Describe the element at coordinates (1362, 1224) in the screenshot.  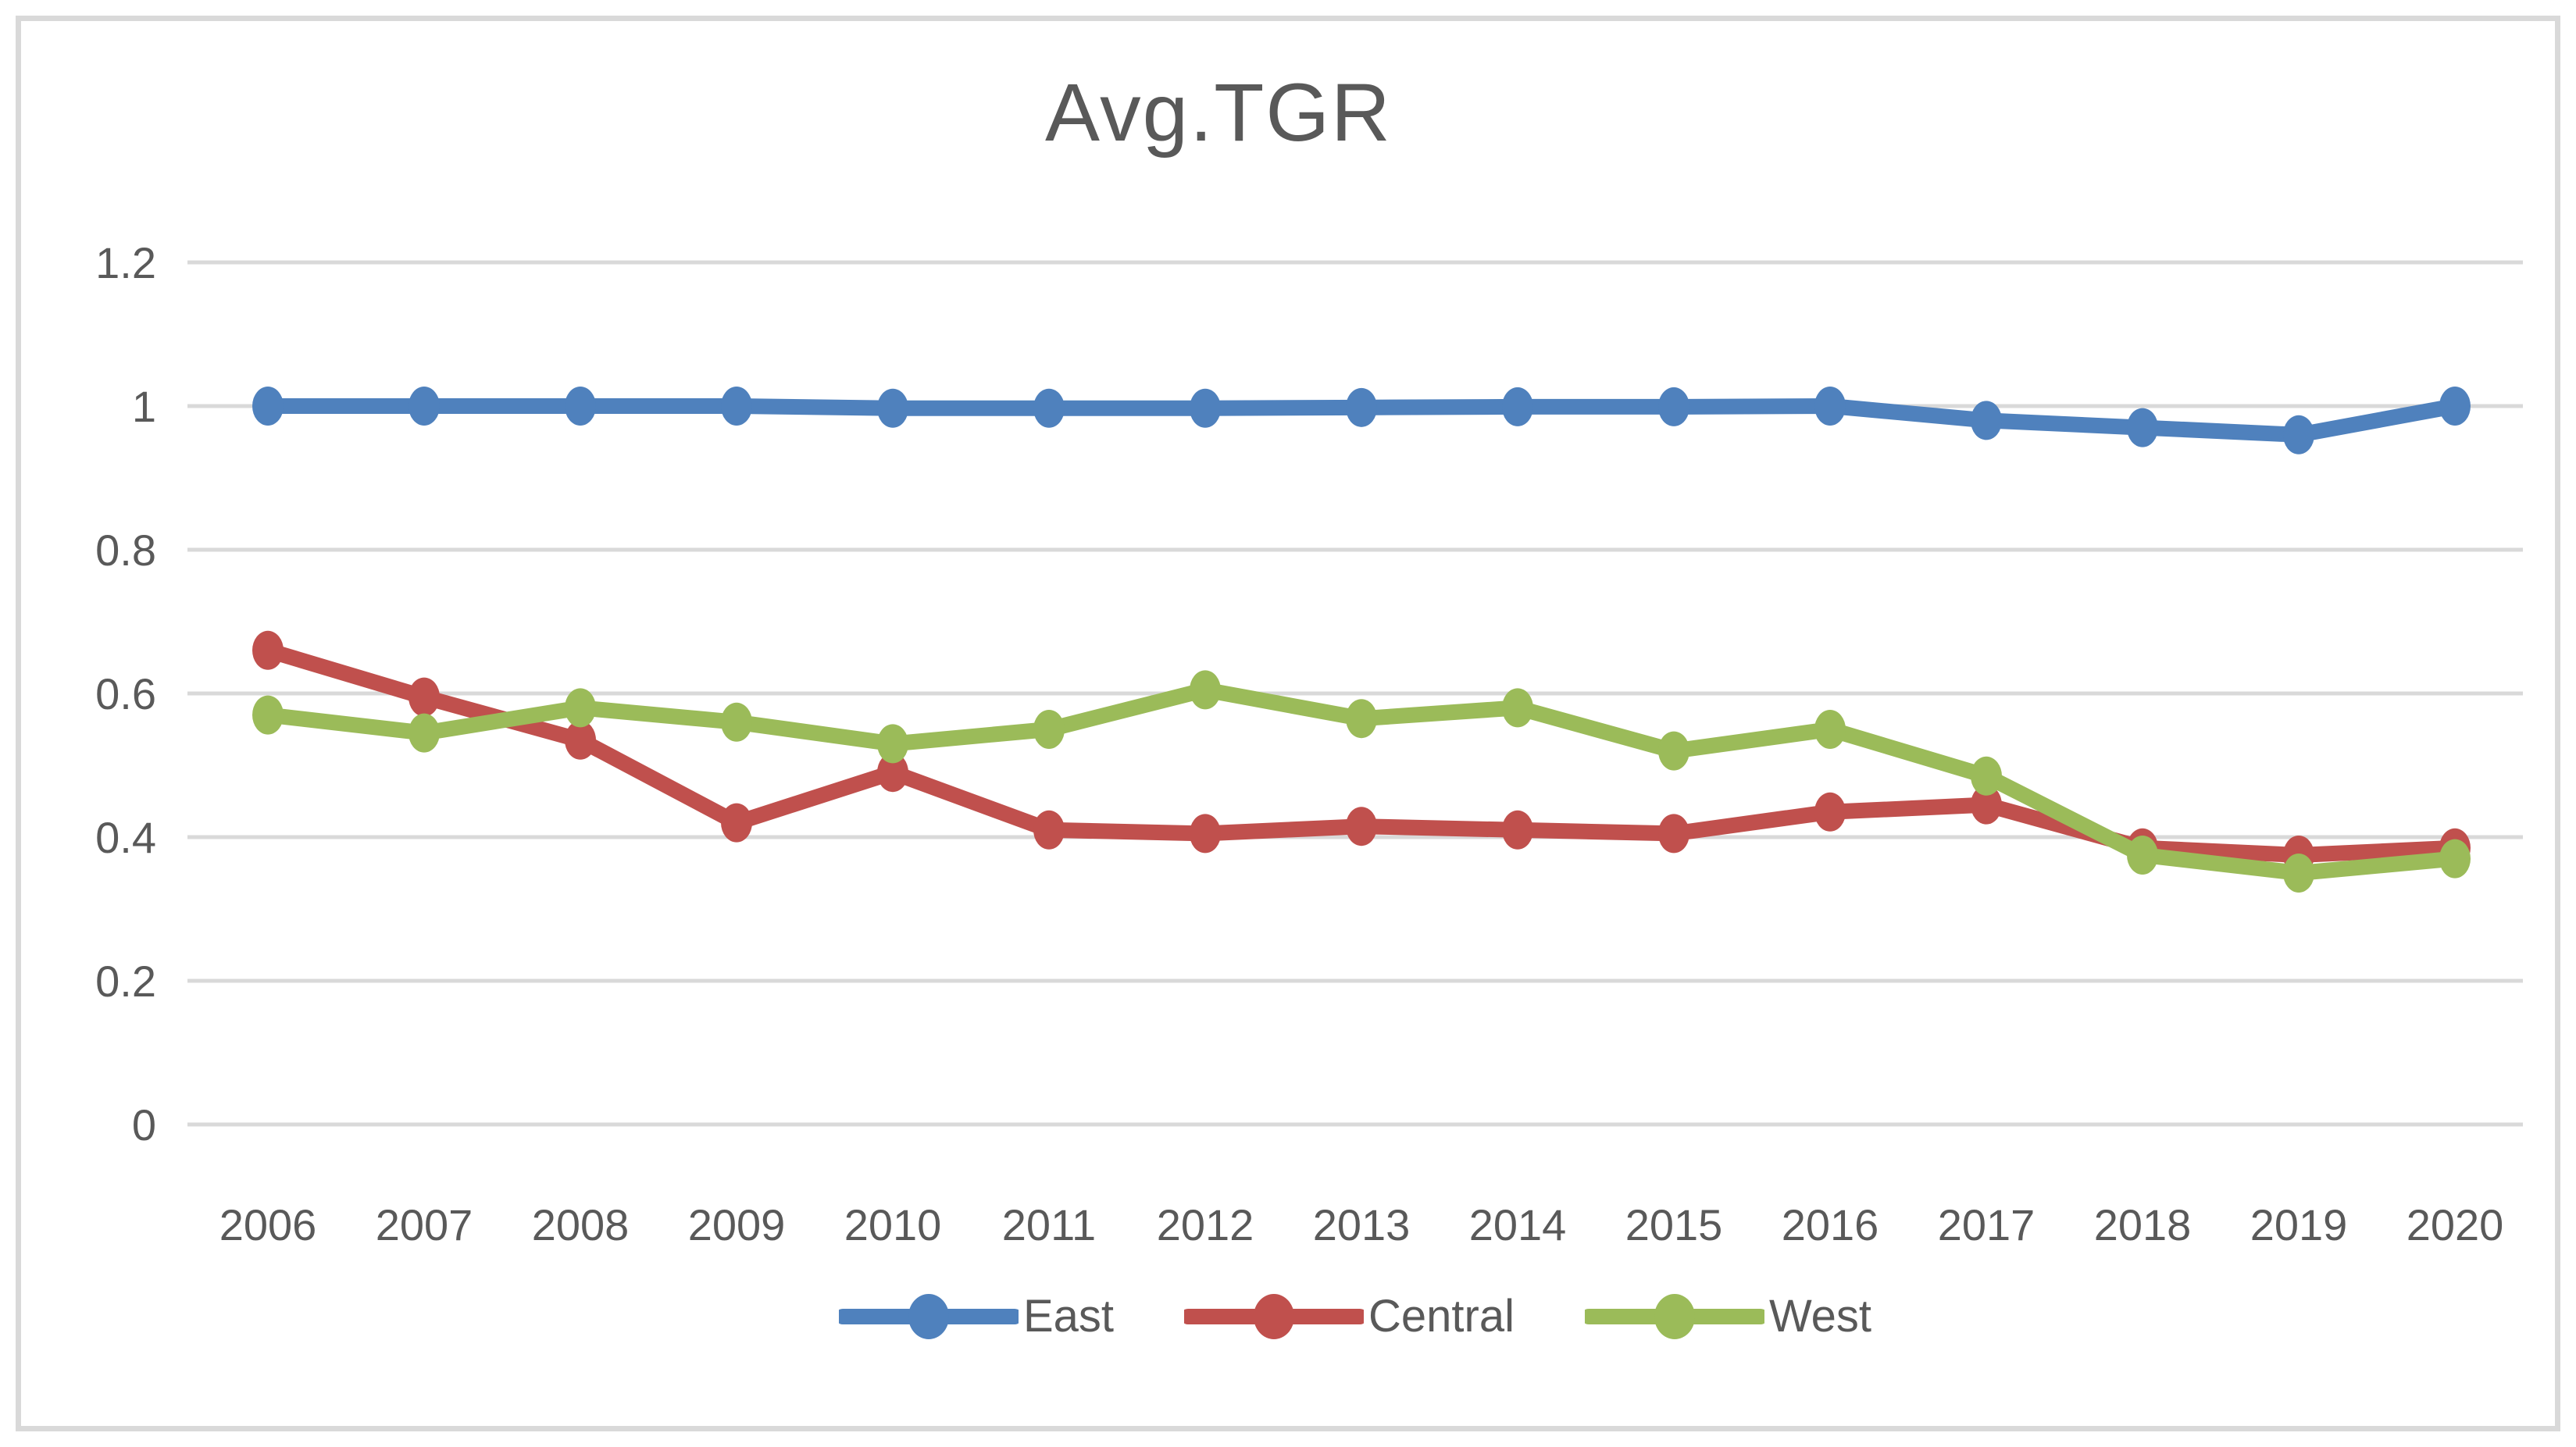
I see `x-axis-tick-label: 2013` at that location.